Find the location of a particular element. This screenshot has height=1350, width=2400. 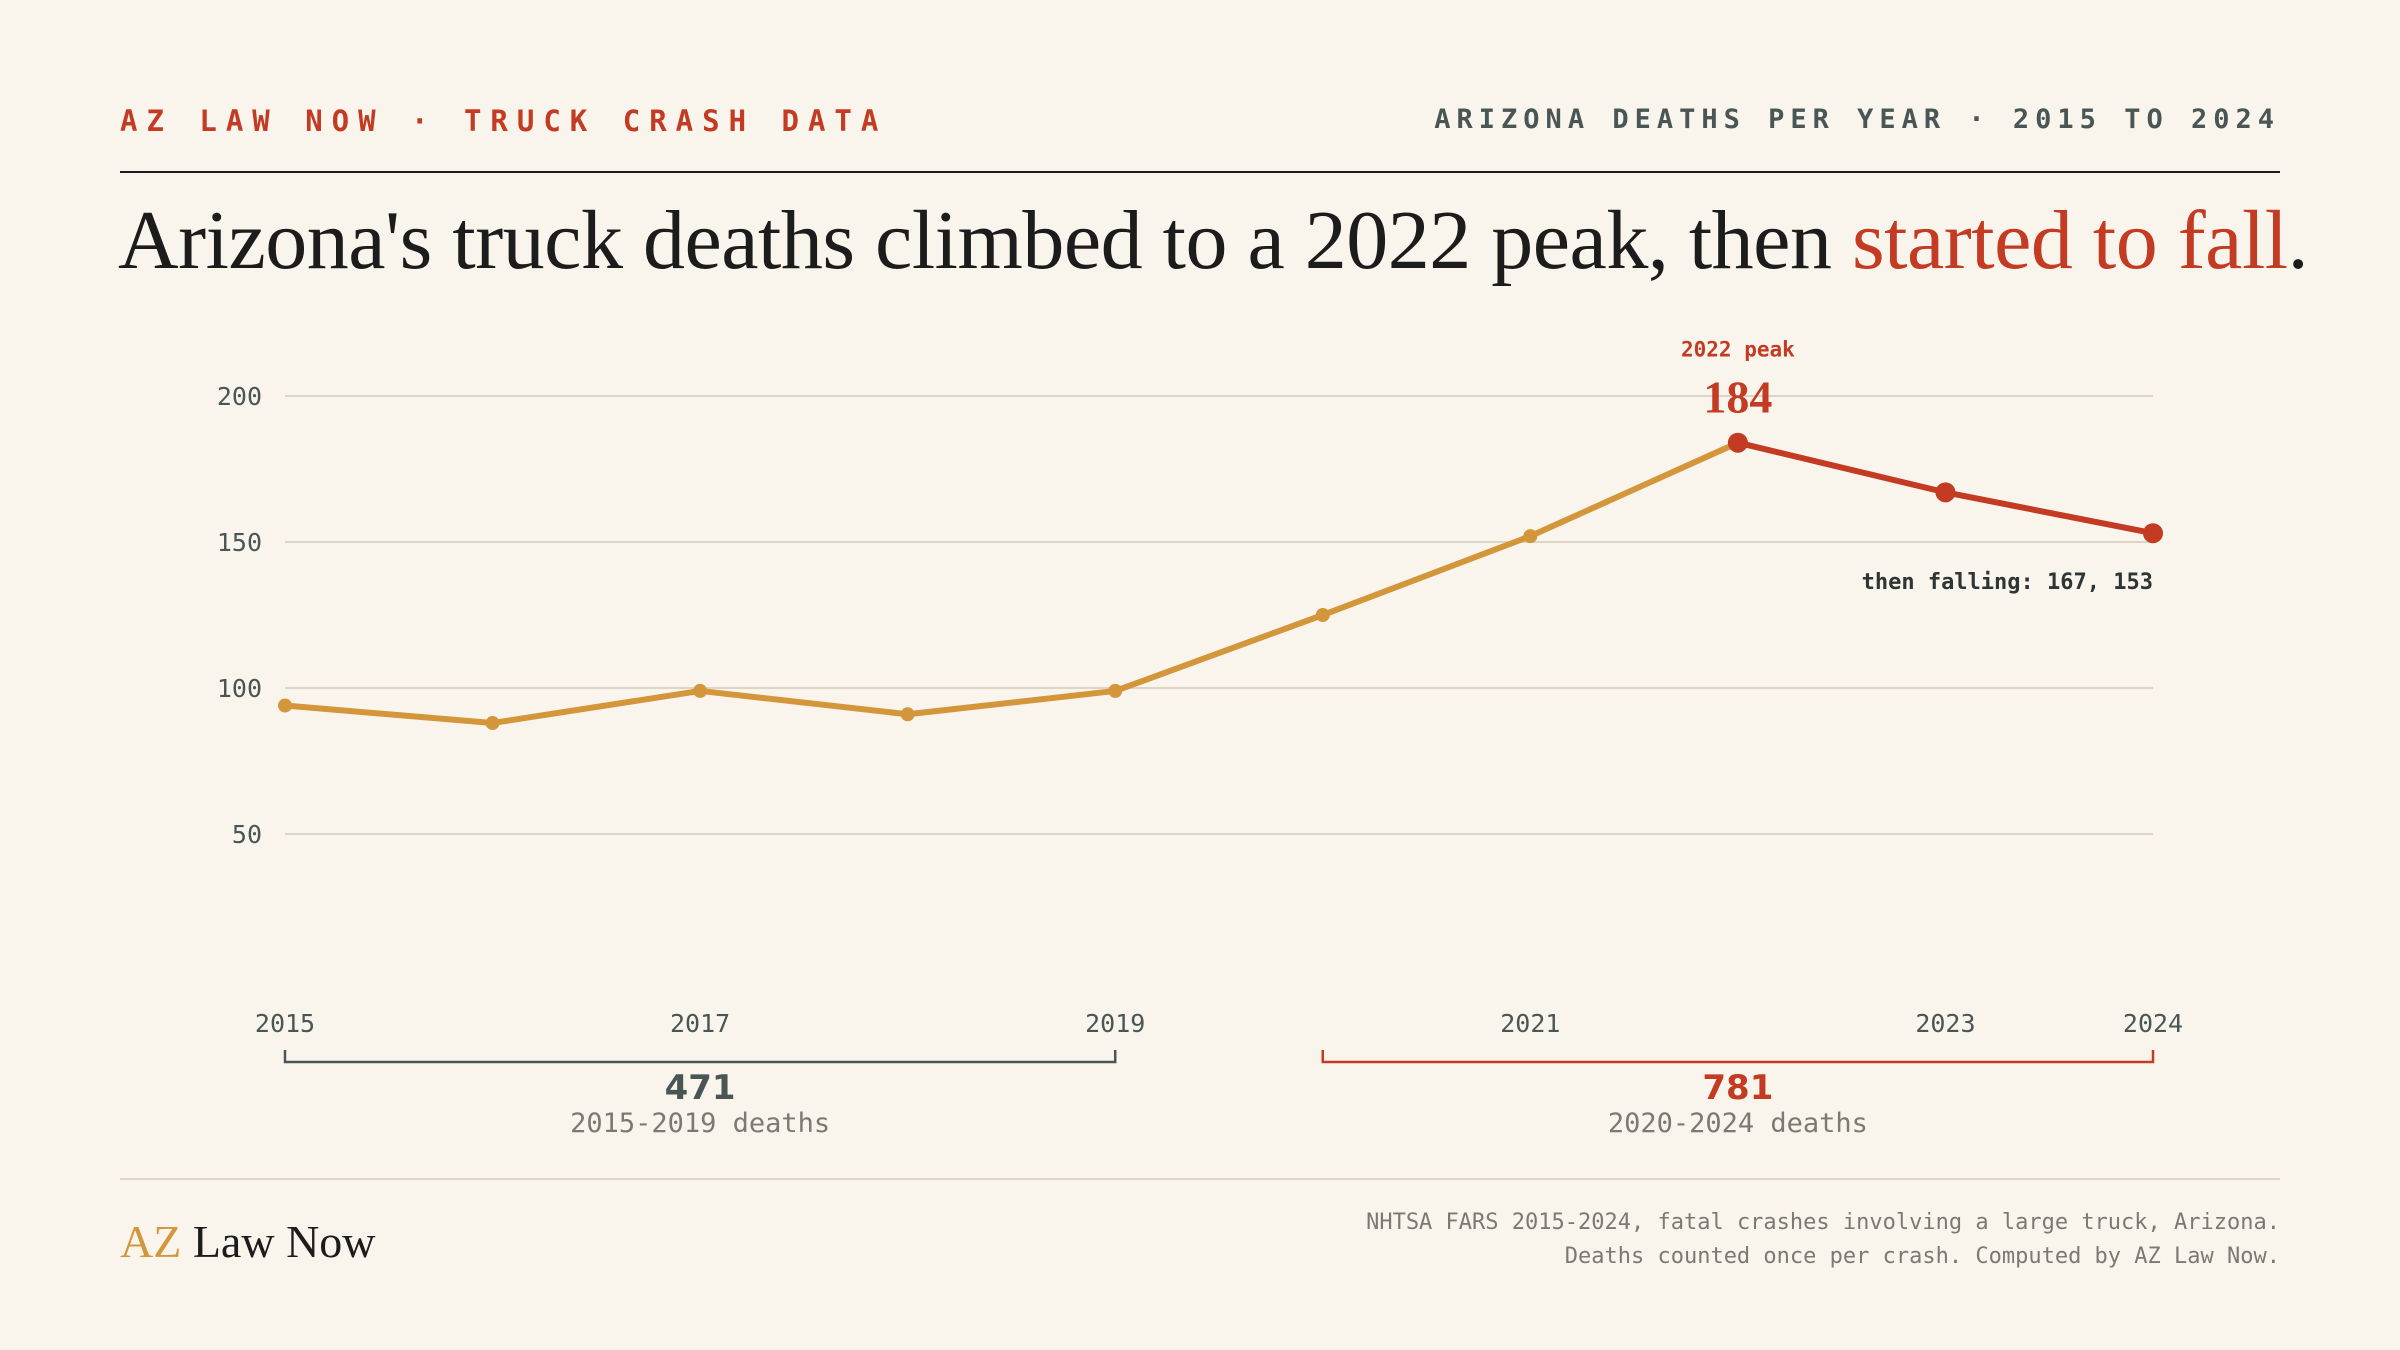

data-point-2023 is located at coordinates (1945, 492).